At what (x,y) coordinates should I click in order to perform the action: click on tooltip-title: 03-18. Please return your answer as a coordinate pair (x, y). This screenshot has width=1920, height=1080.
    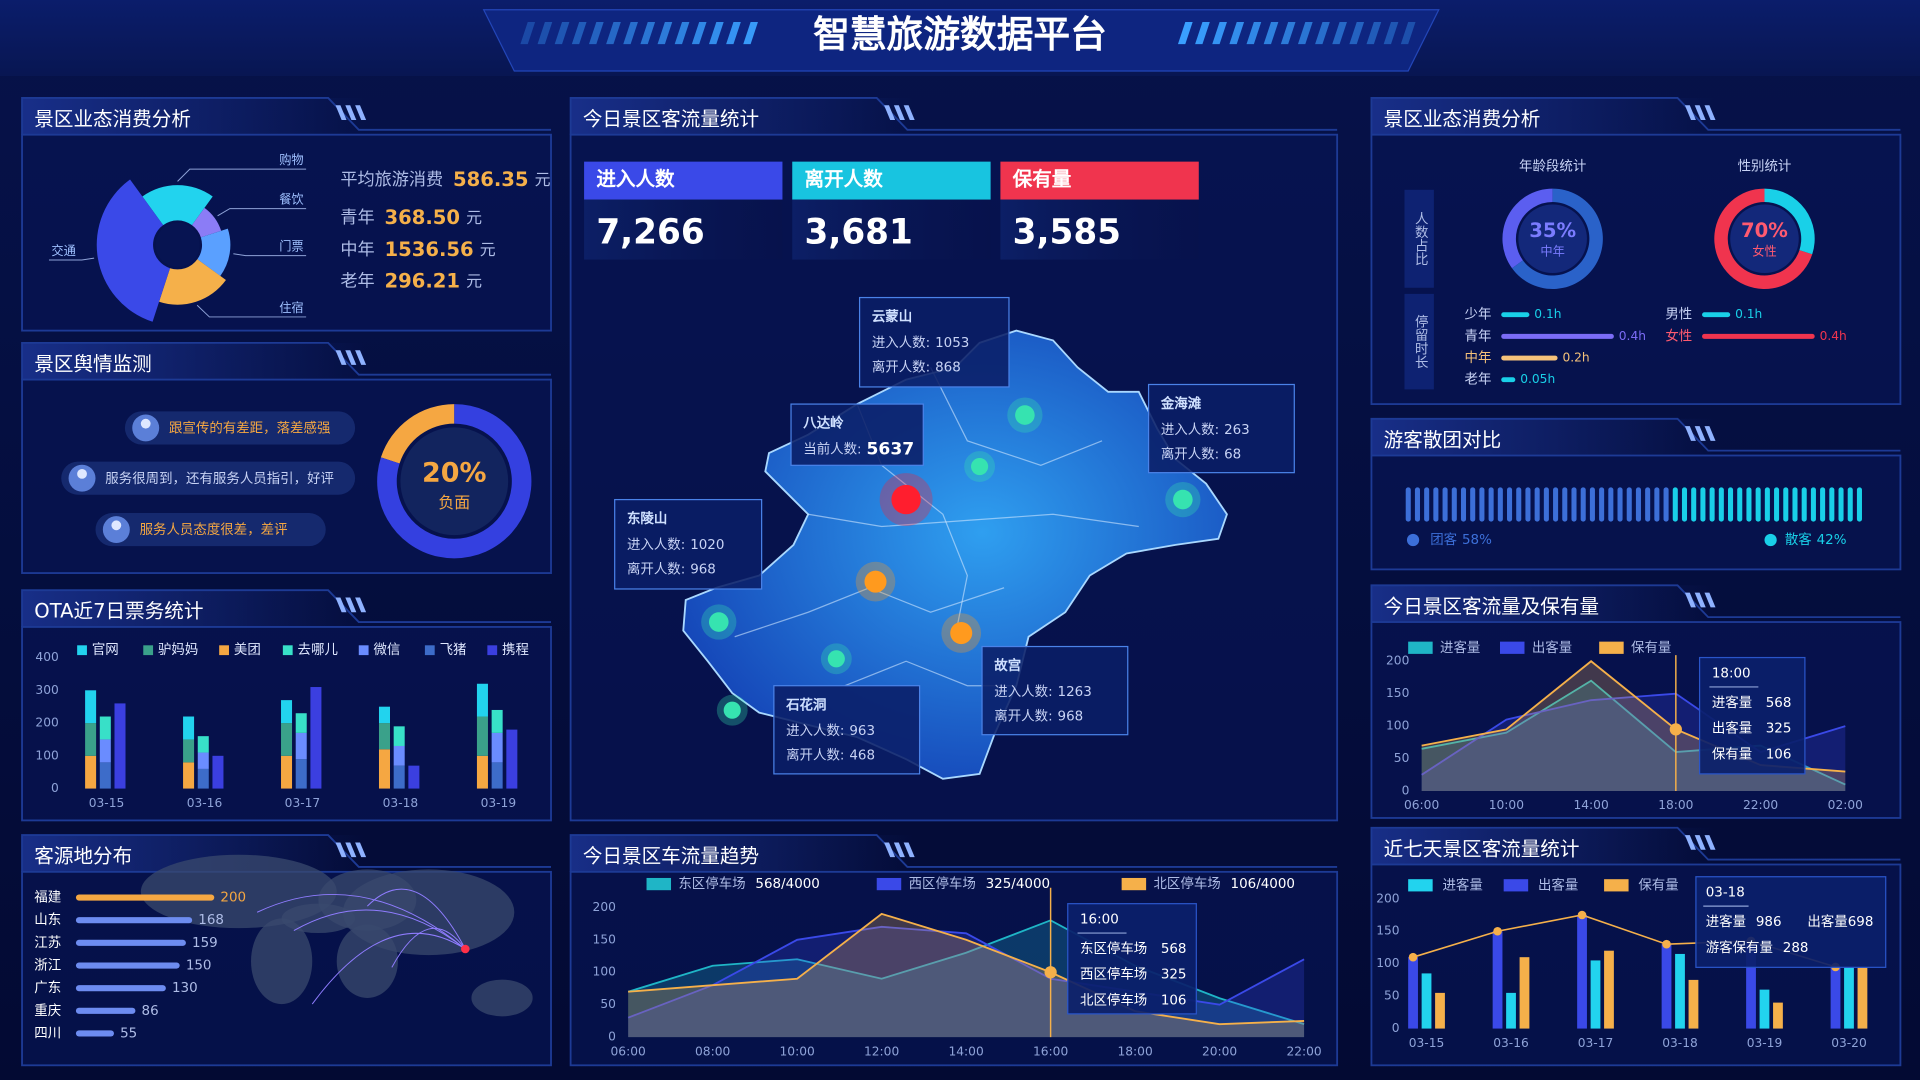
    Looking at the image, I should click on (1725, 893).